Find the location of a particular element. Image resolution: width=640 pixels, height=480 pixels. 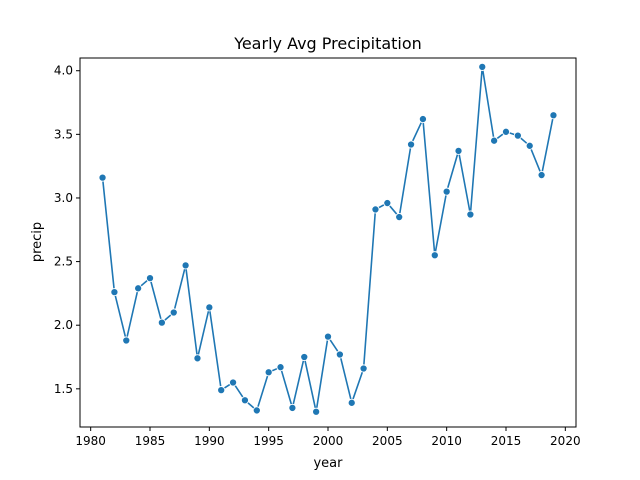

x-tick-label: 2005 is located at coordinates (387, 441).